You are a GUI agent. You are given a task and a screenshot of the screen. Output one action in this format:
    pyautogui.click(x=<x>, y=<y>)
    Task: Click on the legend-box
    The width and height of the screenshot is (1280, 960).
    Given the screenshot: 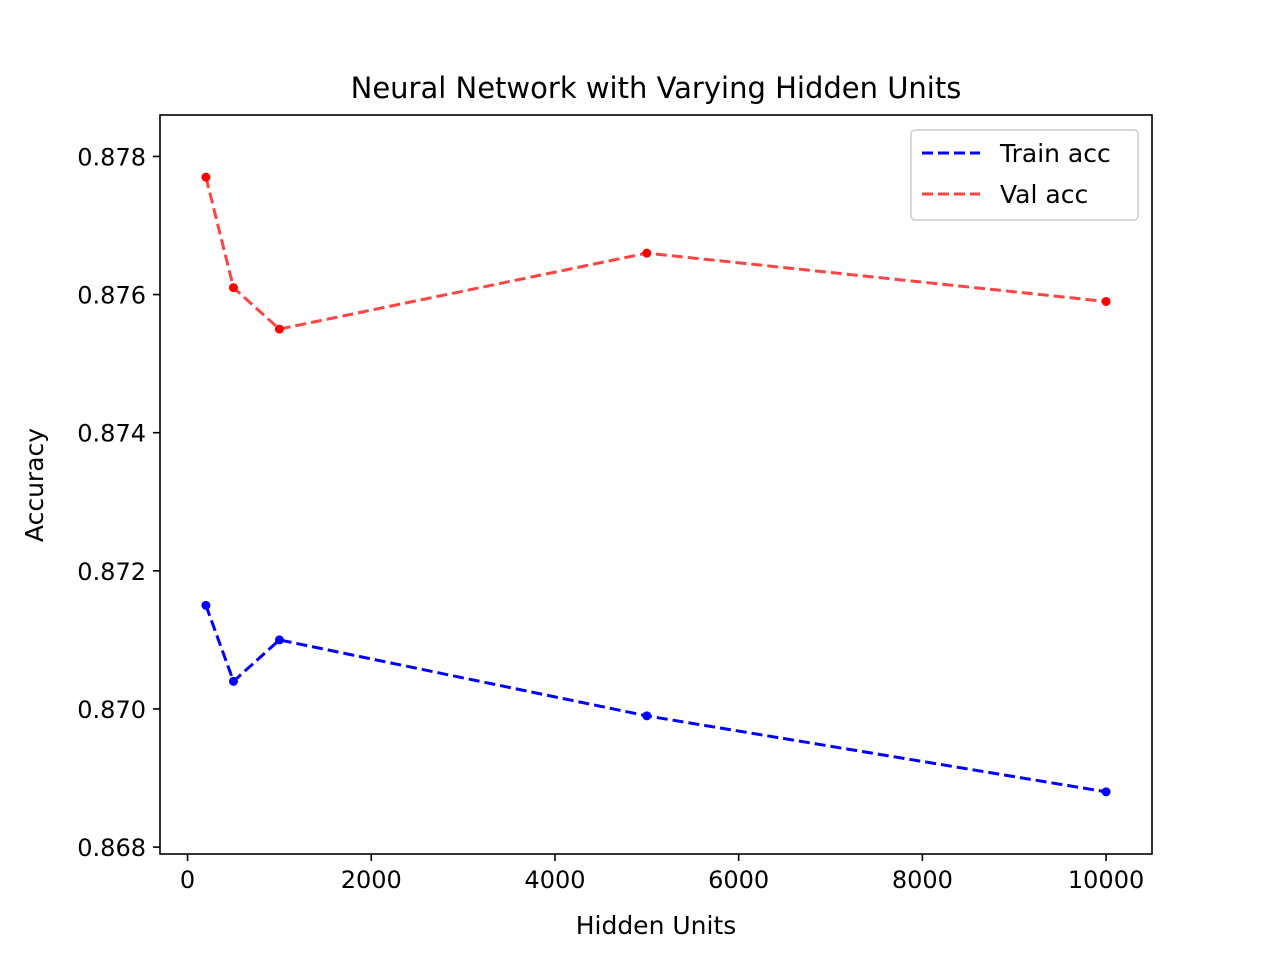 What is the action you would take?
    pyautogui.click(x=1024, y=175)
    